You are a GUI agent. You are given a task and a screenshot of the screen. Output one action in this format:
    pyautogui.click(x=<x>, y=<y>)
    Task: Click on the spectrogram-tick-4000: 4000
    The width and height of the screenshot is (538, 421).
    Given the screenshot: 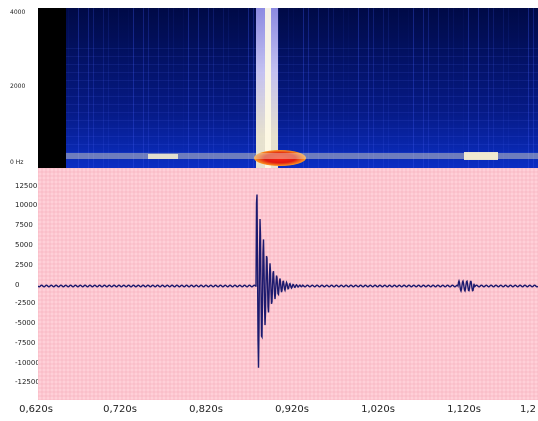 What is the action you would take?
    pyautogui.click(x=18, y=12)
    